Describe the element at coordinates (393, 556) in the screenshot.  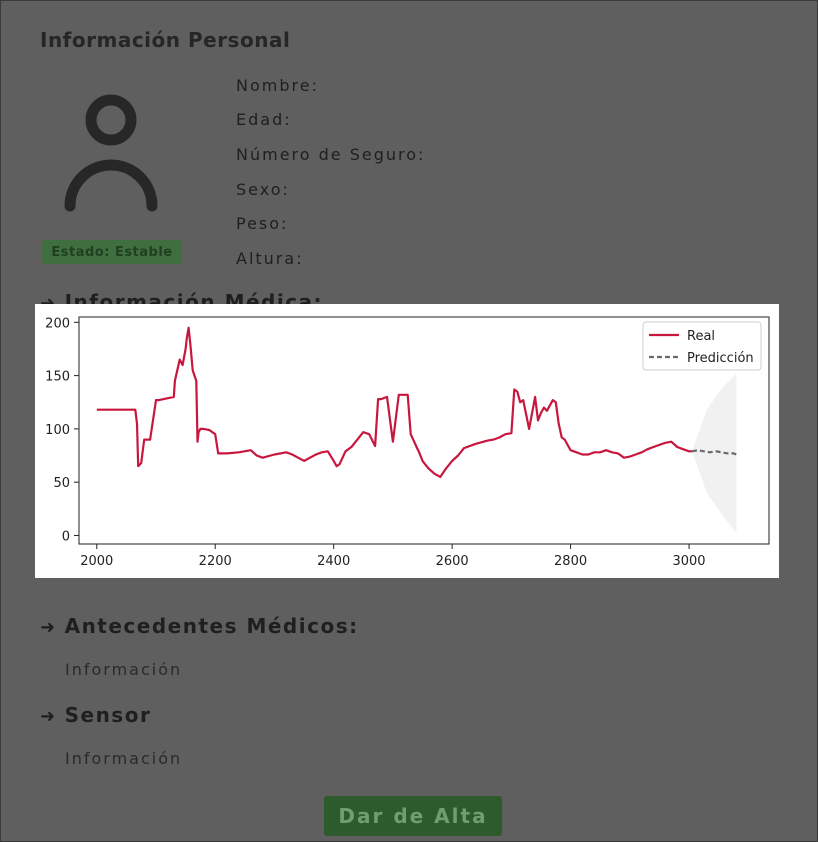
I see `x-axis: 2000 2200 2400 2600 2800 3000` at that location.